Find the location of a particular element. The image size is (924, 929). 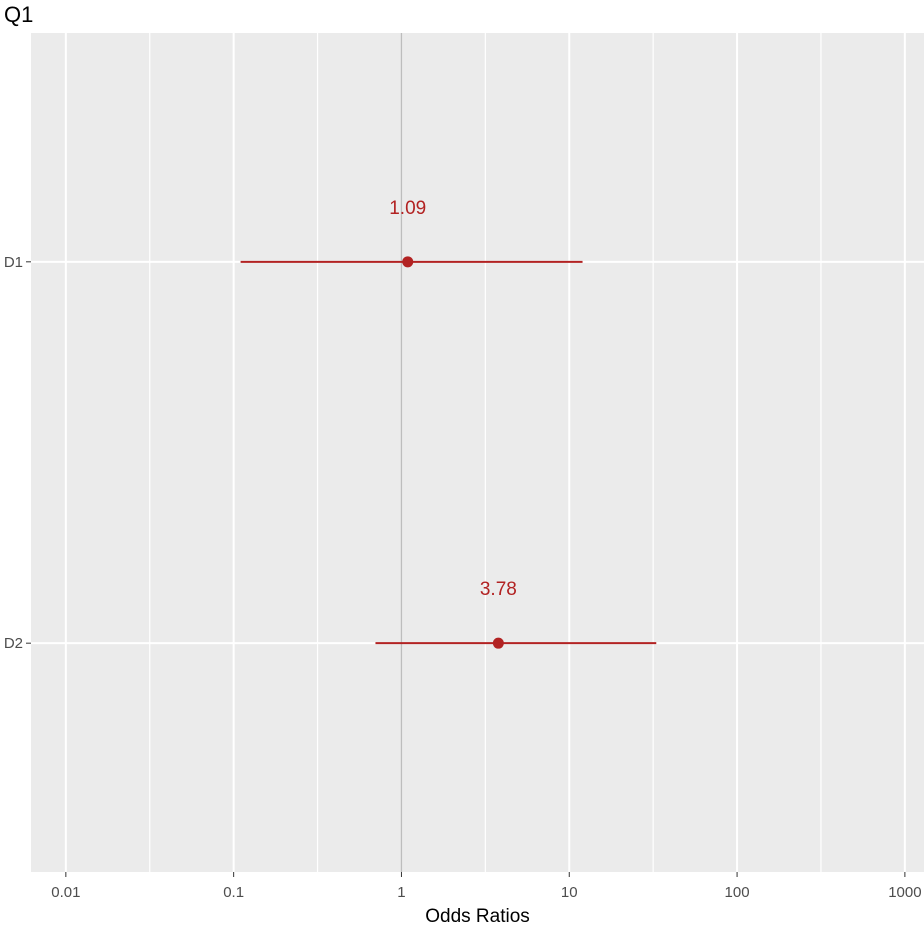

x-axis-title: Odds Ratios is located at coordinates (477, 916).